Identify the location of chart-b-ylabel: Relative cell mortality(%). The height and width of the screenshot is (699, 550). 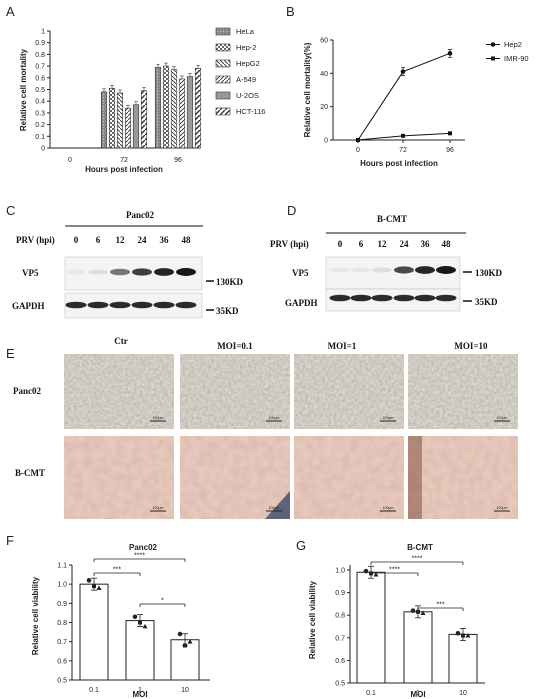
(307, 89).